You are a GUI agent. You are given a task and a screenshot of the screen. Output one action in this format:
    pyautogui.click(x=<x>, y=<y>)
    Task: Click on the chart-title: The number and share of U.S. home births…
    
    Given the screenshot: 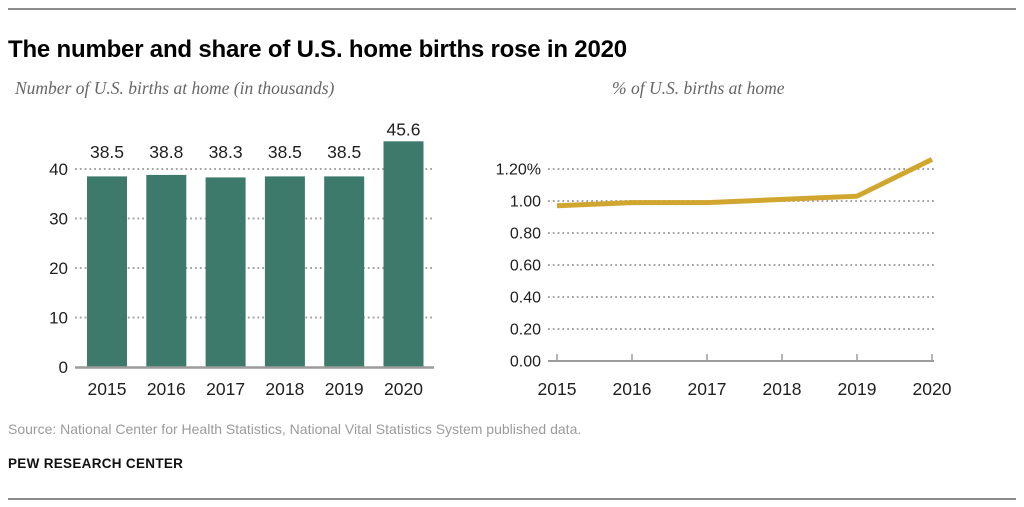 What is the action you would take?
    pyautogui.click(x=317, y=50)
    